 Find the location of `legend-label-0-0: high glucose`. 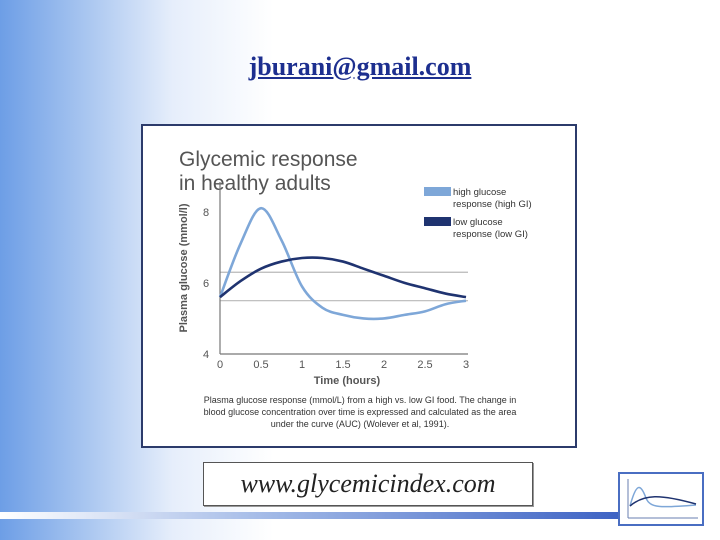

legend-label-0-0: high glucose is located at coordinates (479, 192).